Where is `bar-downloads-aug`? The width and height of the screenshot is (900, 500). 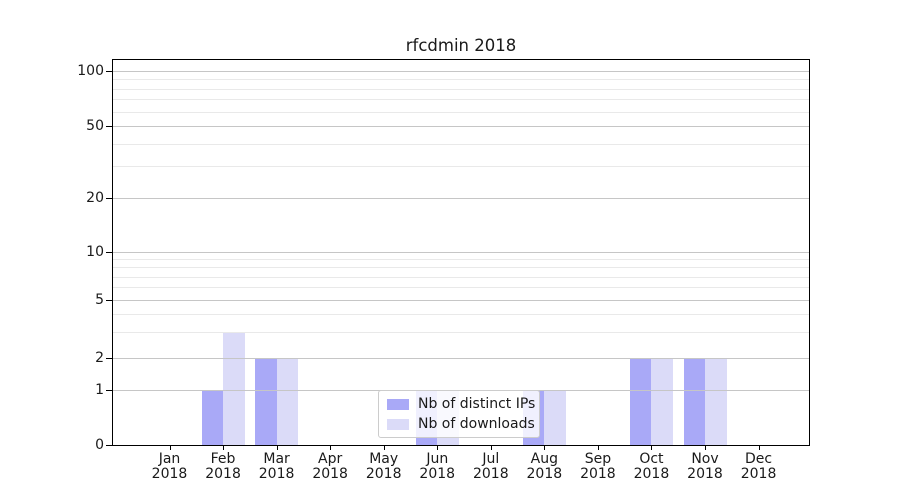 bar-downloads-aug is located at coordinates (555, 417).